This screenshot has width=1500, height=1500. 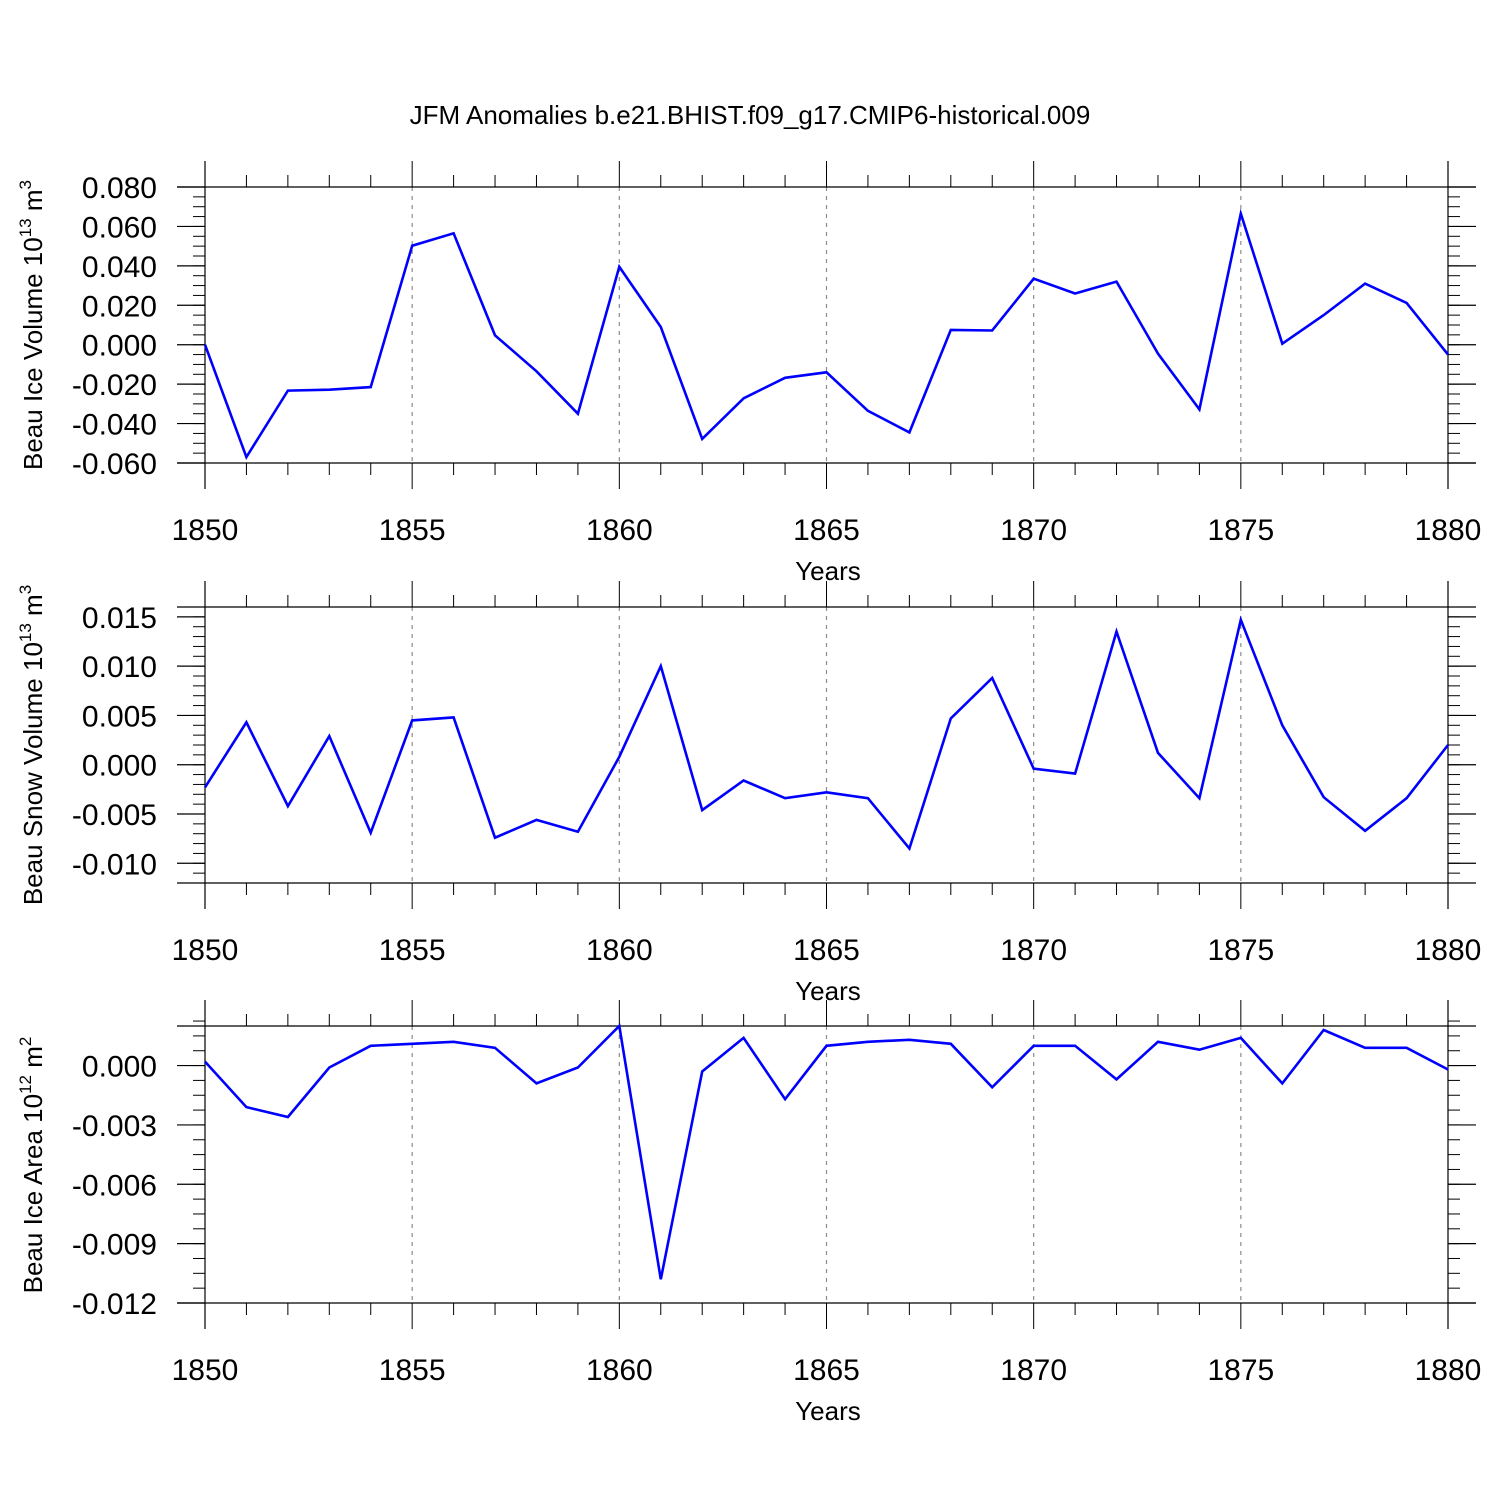 I want to click on y-axis-label-text: Beau Ice Volume 10, so click(x=33, y=353).